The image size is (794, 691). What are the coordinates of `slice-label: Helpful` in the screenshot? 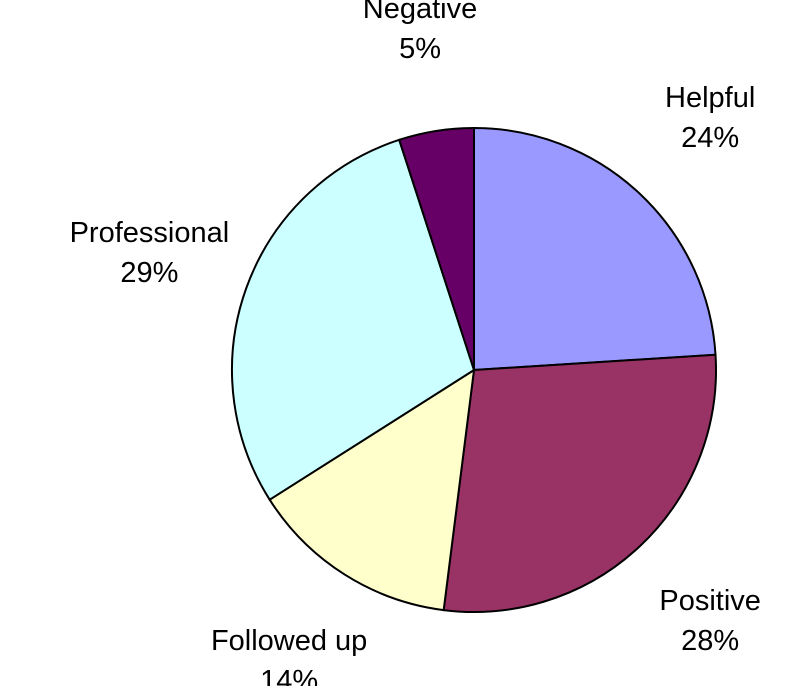 It's located at (710, 98).